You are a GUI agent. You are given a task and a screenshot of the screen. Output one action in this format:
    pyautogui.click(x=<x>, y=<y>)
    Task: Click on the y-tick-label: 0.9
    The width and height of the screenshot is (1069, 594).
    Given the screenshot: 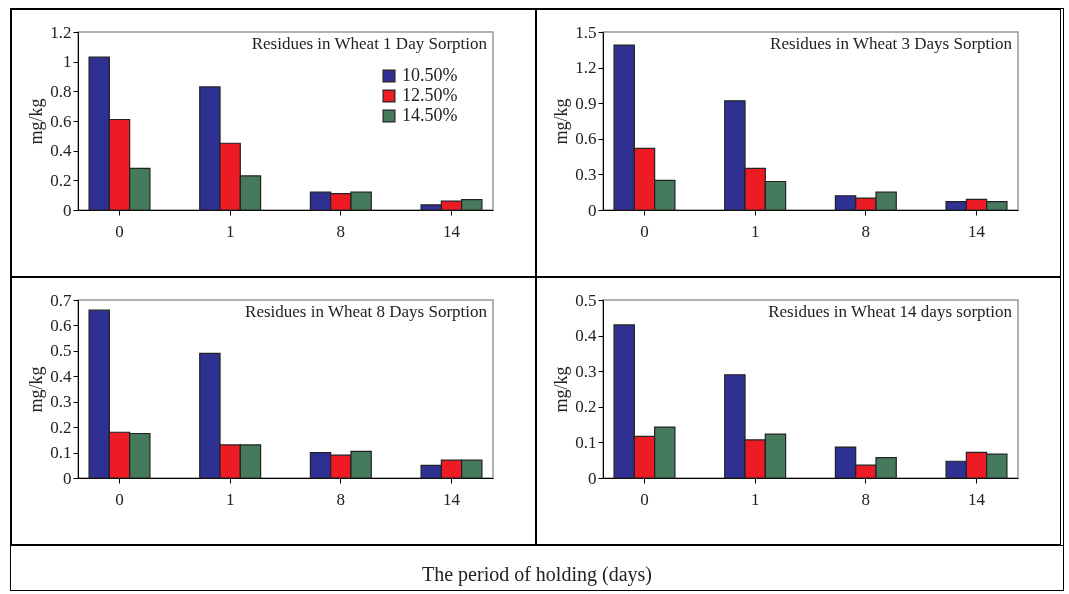 What is the action you would take?
    pyautogui.click(x=586, y=103)
    